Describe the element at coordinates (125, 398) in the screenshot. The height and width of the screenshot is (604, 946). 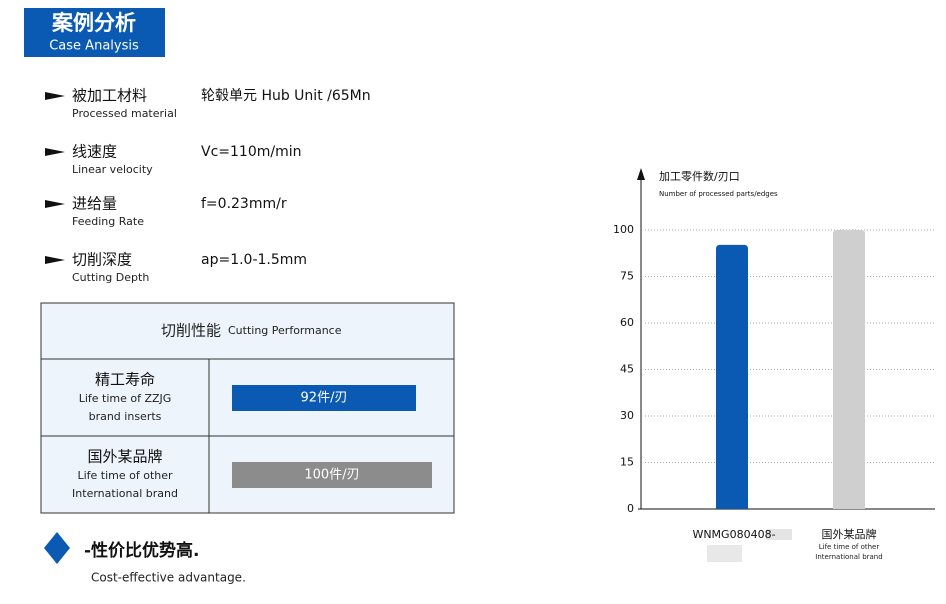
I see `row-desc: Life time of ZZJG` at that location.